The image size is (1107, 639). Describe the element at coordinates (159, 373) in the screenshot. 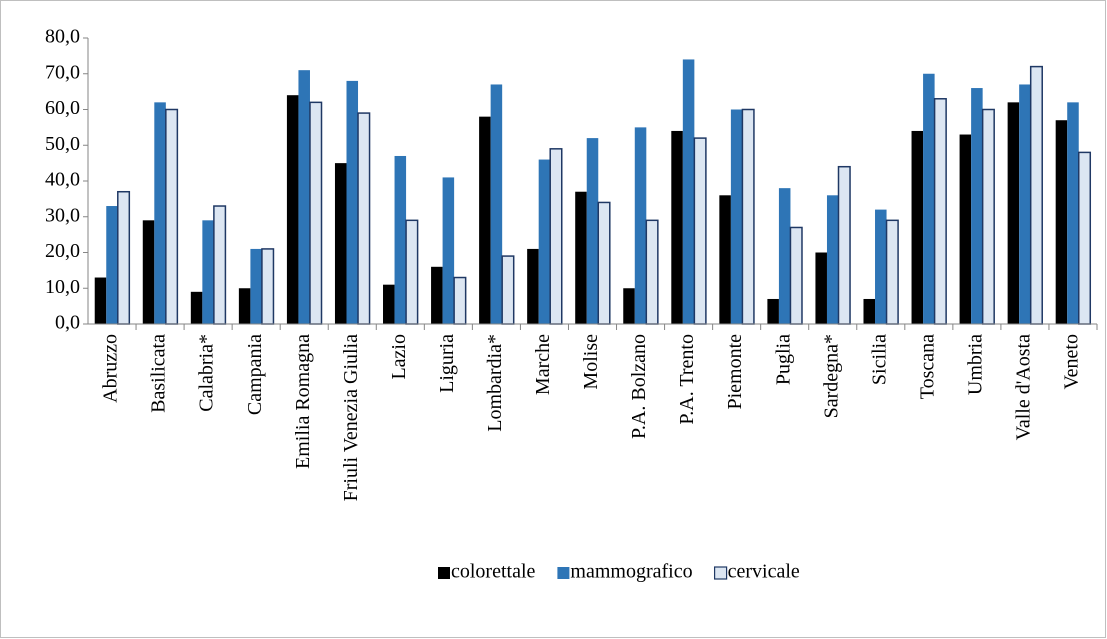

I see `x-tick-label: Basilicata` at that location.